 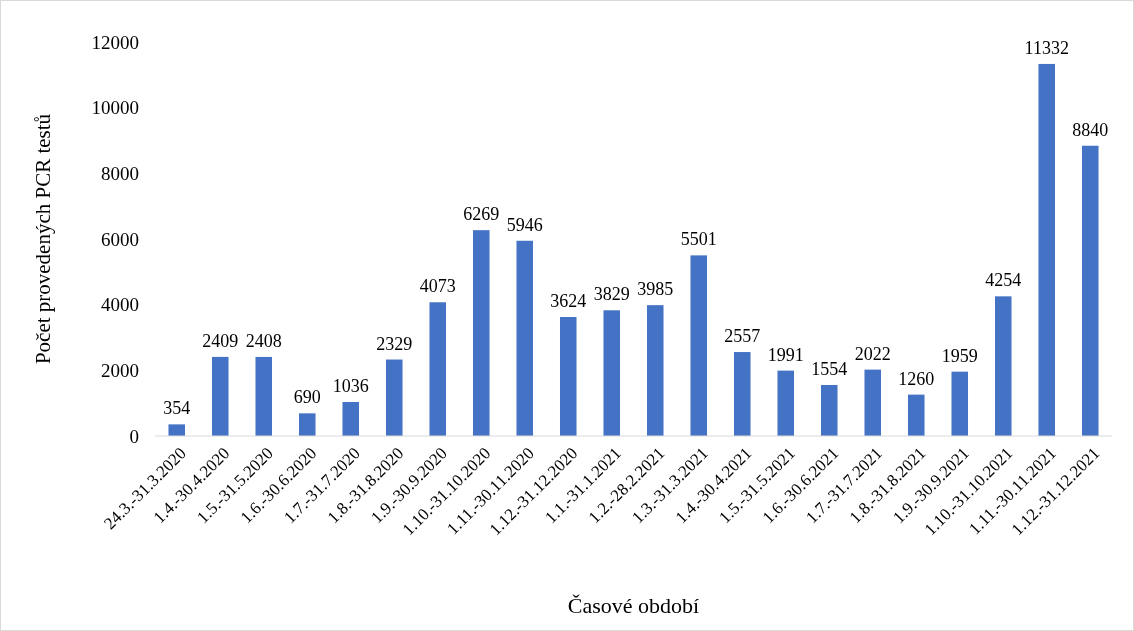 What do you see at coordinates (220, 340) in the screenshot?
I see `data-label: 2409` at bounding box center [220, 340].